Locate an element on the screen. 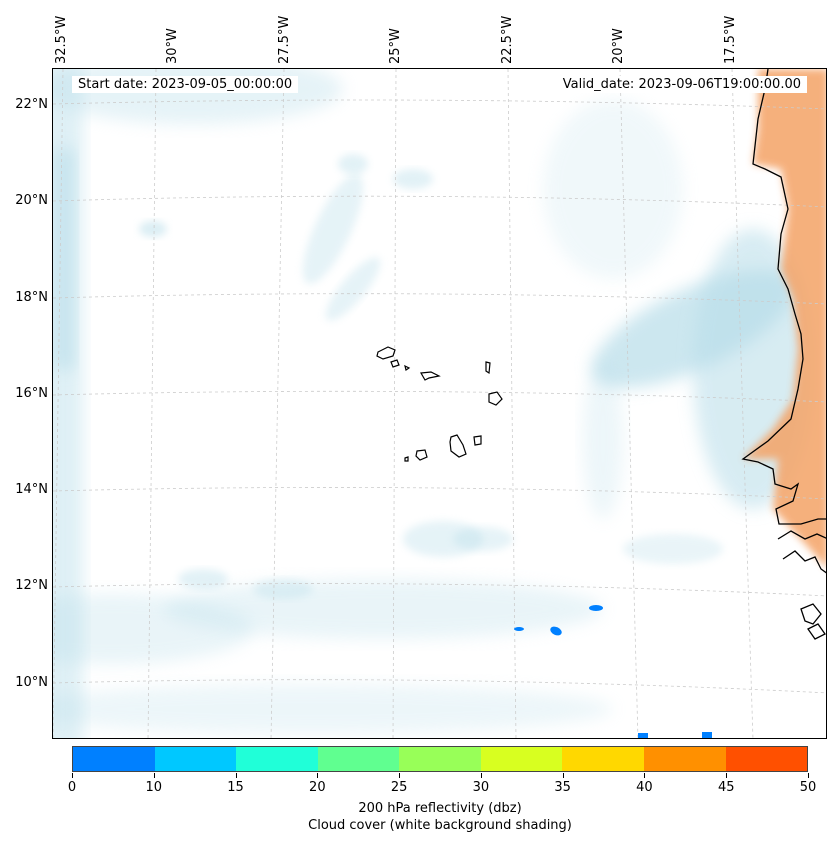  colorbar-tick-label: 0 is located at coordinates (72, 787).